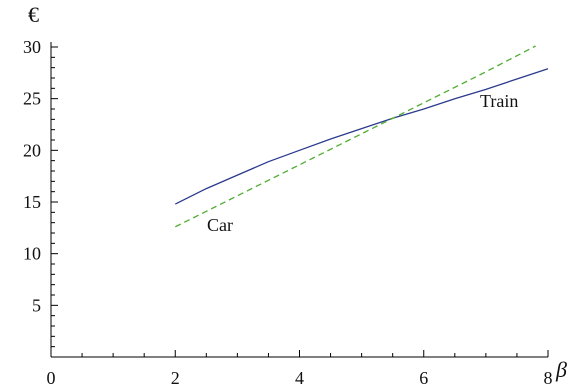 Image resolution: width=574 pixels, height=392 pixels. Describe the element at coordinates (32, 47) in the screenshot. I see `y-tick-label: 30` at that location.